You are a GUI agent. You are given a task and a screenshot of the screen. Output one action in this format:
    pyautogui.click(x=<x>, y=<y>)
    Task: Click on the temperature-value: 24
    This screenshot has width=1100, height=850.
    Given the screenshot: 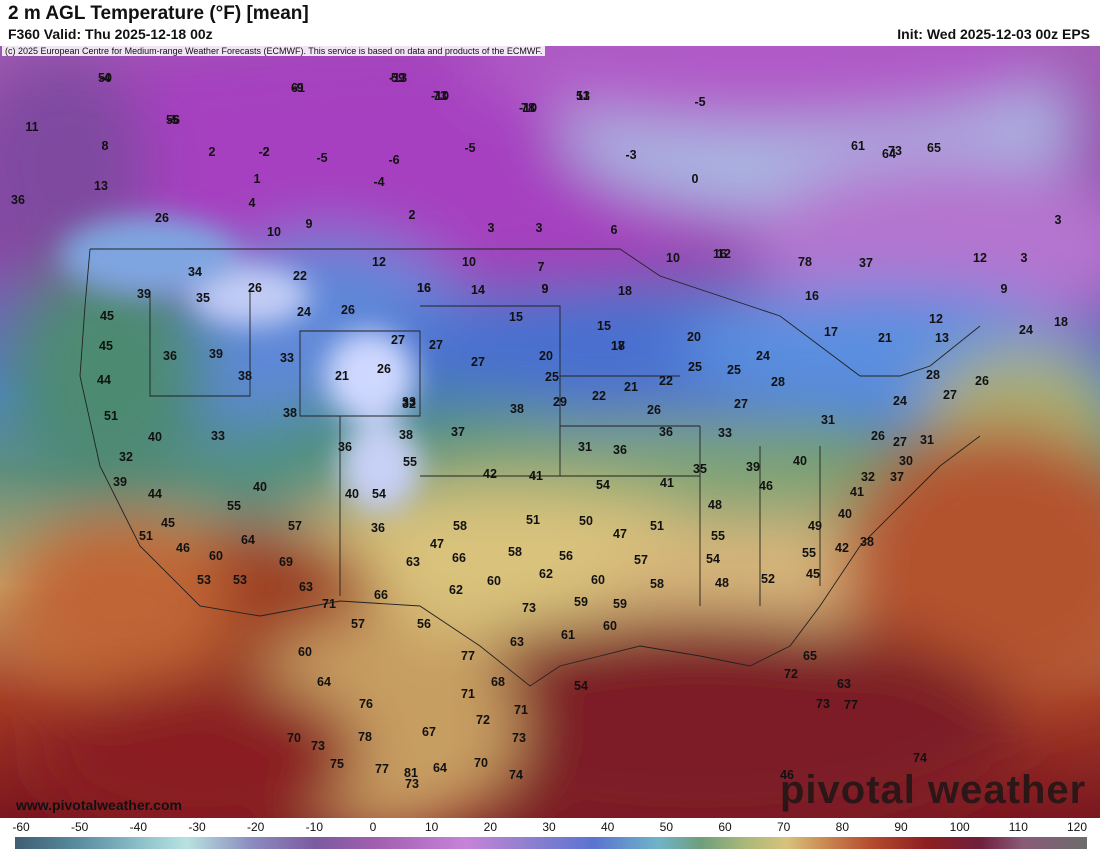 What is the action you would take?
    pyautogui.click(x=304, y=312)
    